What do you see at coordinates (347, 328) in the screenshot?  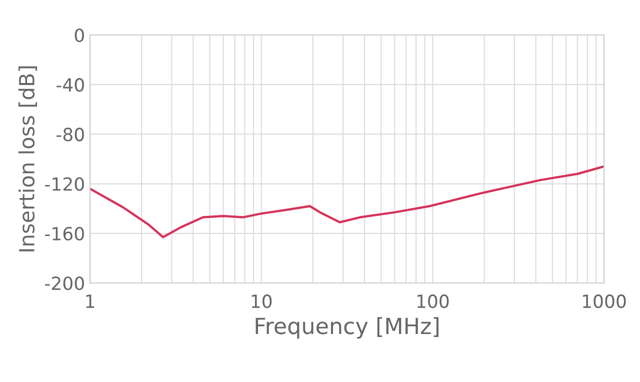 I see `x-axis-title: Frequency [MHz]` at bounding box center [347, 328].